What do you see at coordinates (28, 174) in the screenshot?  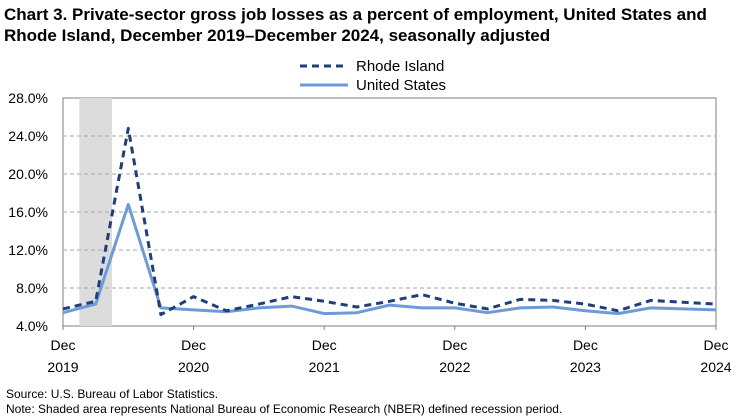 I see `y-tick-label: 20.0%` at bounding box center [28, 174].